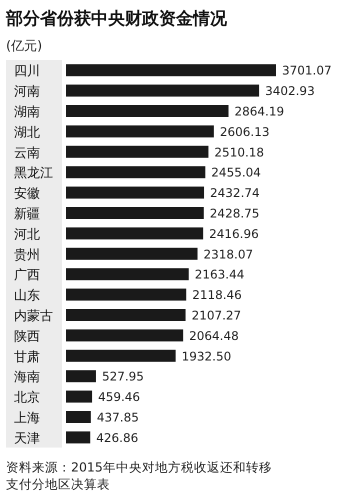  Describe the element at coordinates (27, 255) in the screenshot. I see `y-tick-label: 贵州` at that location.